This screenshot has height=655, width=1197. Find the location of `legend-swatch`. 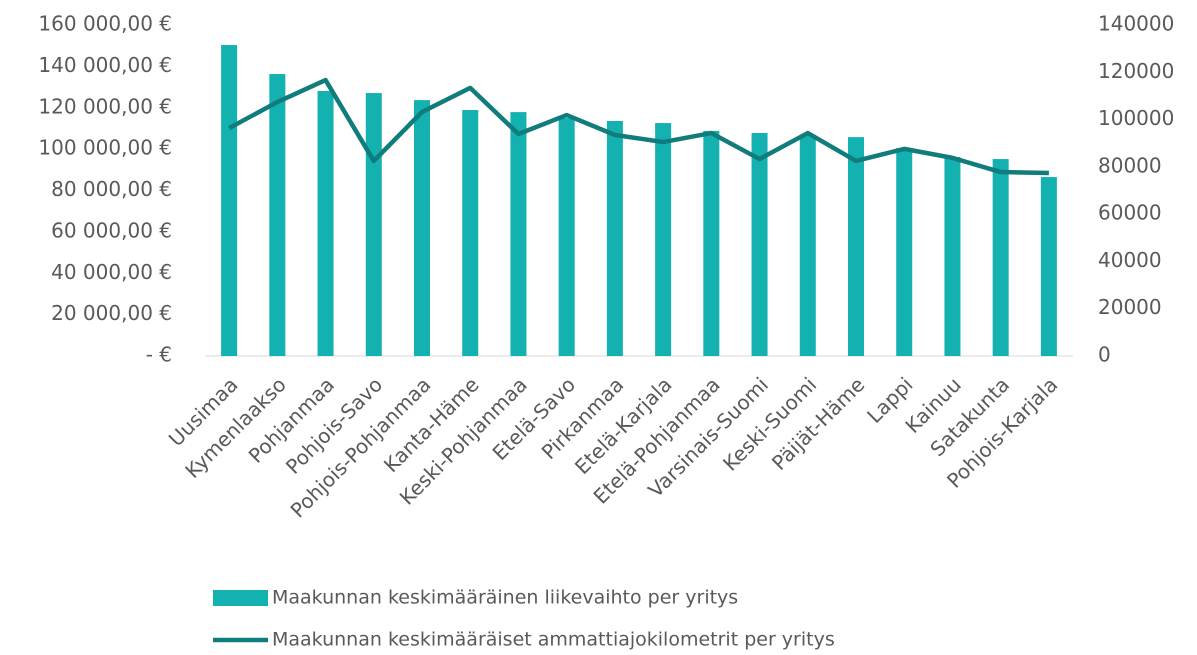

legend-swatch is located at coordinates (240, 598).